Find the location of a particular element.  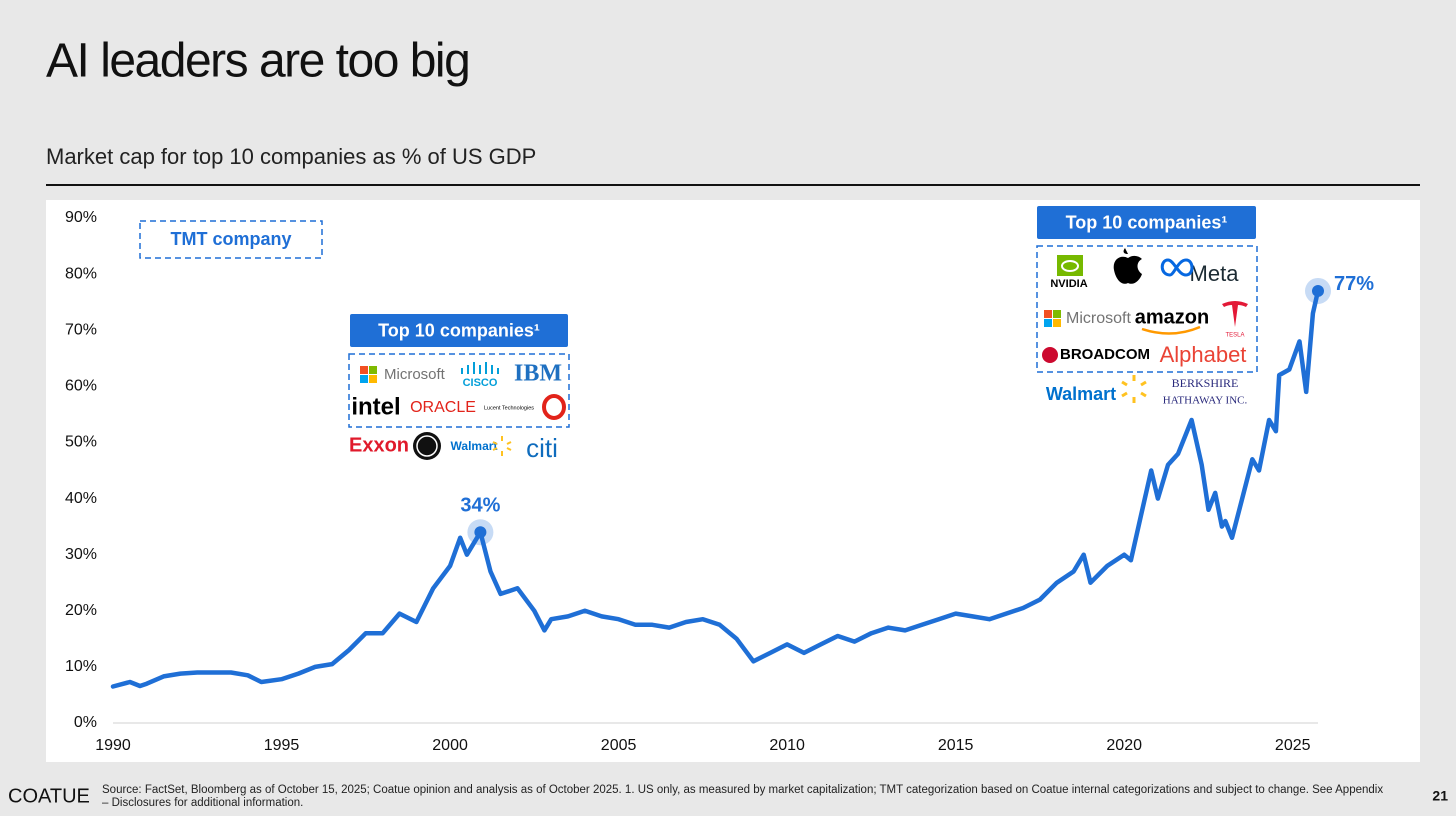

company-logo: Alphabet is located at coordinates (1203, 354).